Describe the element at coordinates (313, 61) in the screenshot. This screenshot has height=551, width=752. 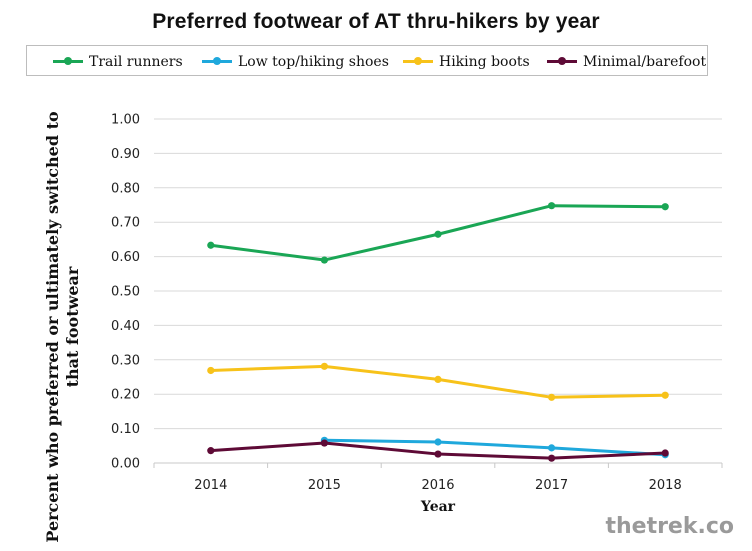
I see `legend-label: Low top/hiking shoes` at that location.